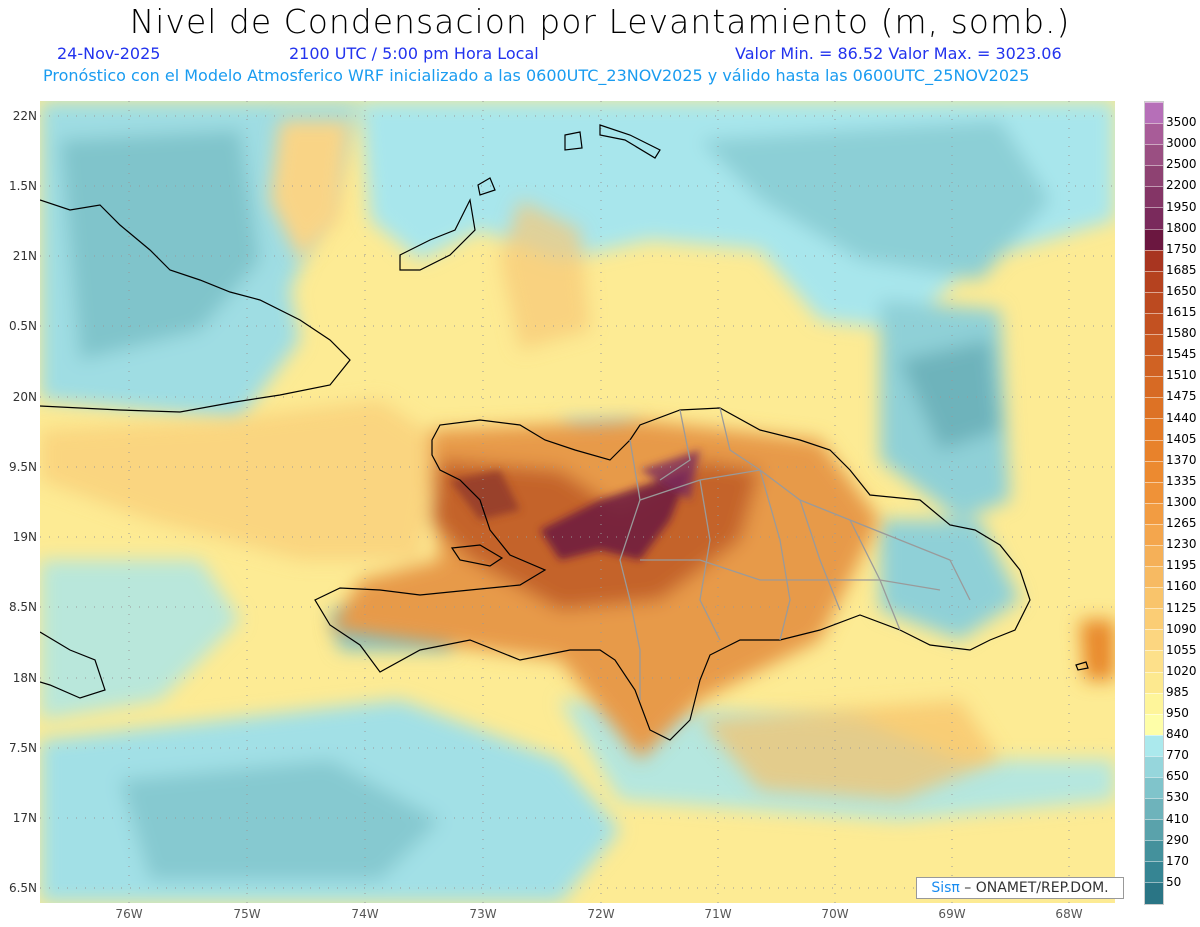 This screenshot has width=1200, height=927. Describe the element at coordinates (1069, 914) in the screenshot. I see `lon-label: 68W` at that location.